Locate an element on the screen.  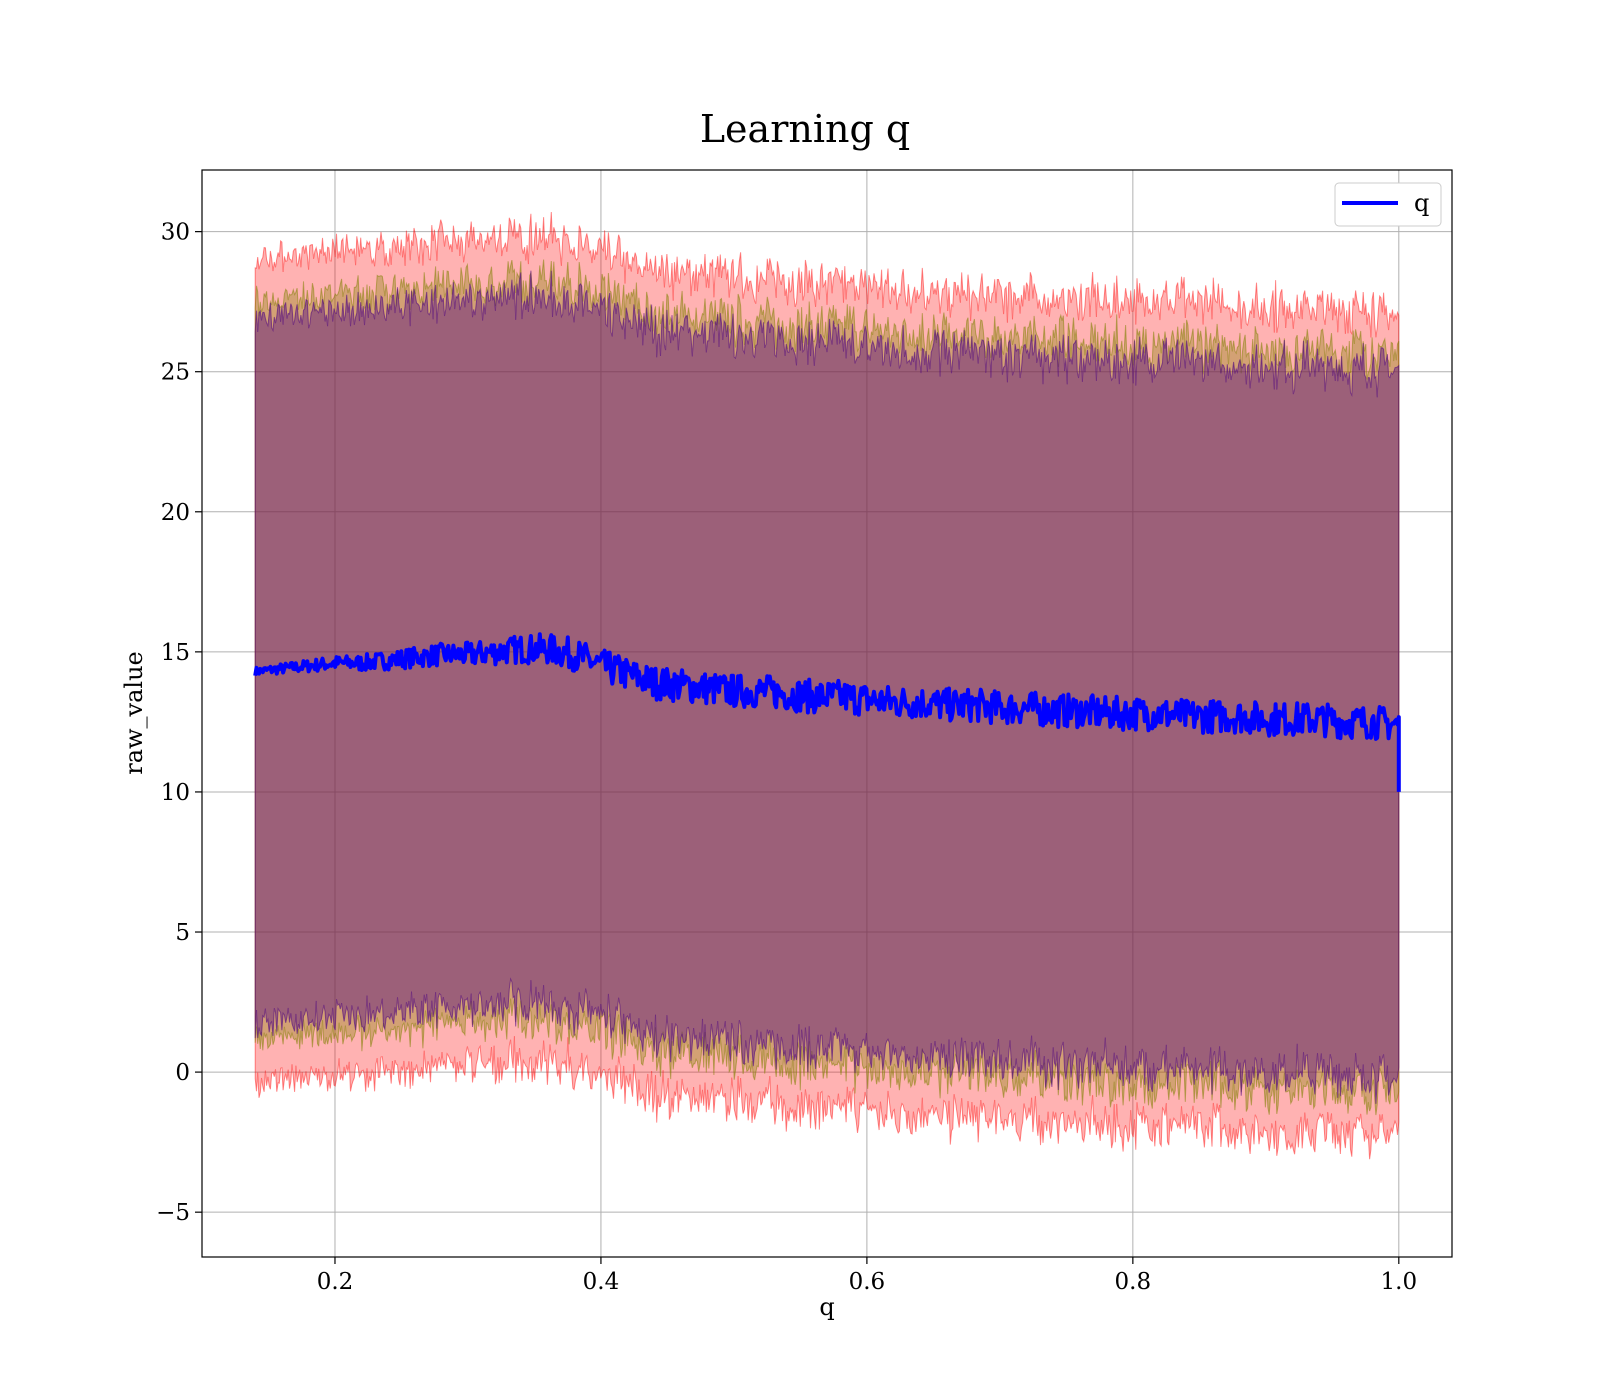
series-line-q is located at coordinates (827, 712).